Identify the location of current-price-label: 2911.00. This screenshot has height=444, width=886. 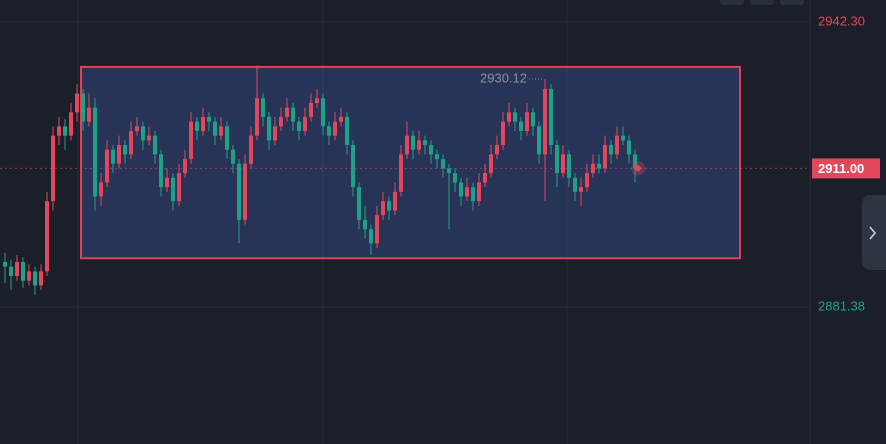
(841, 168).